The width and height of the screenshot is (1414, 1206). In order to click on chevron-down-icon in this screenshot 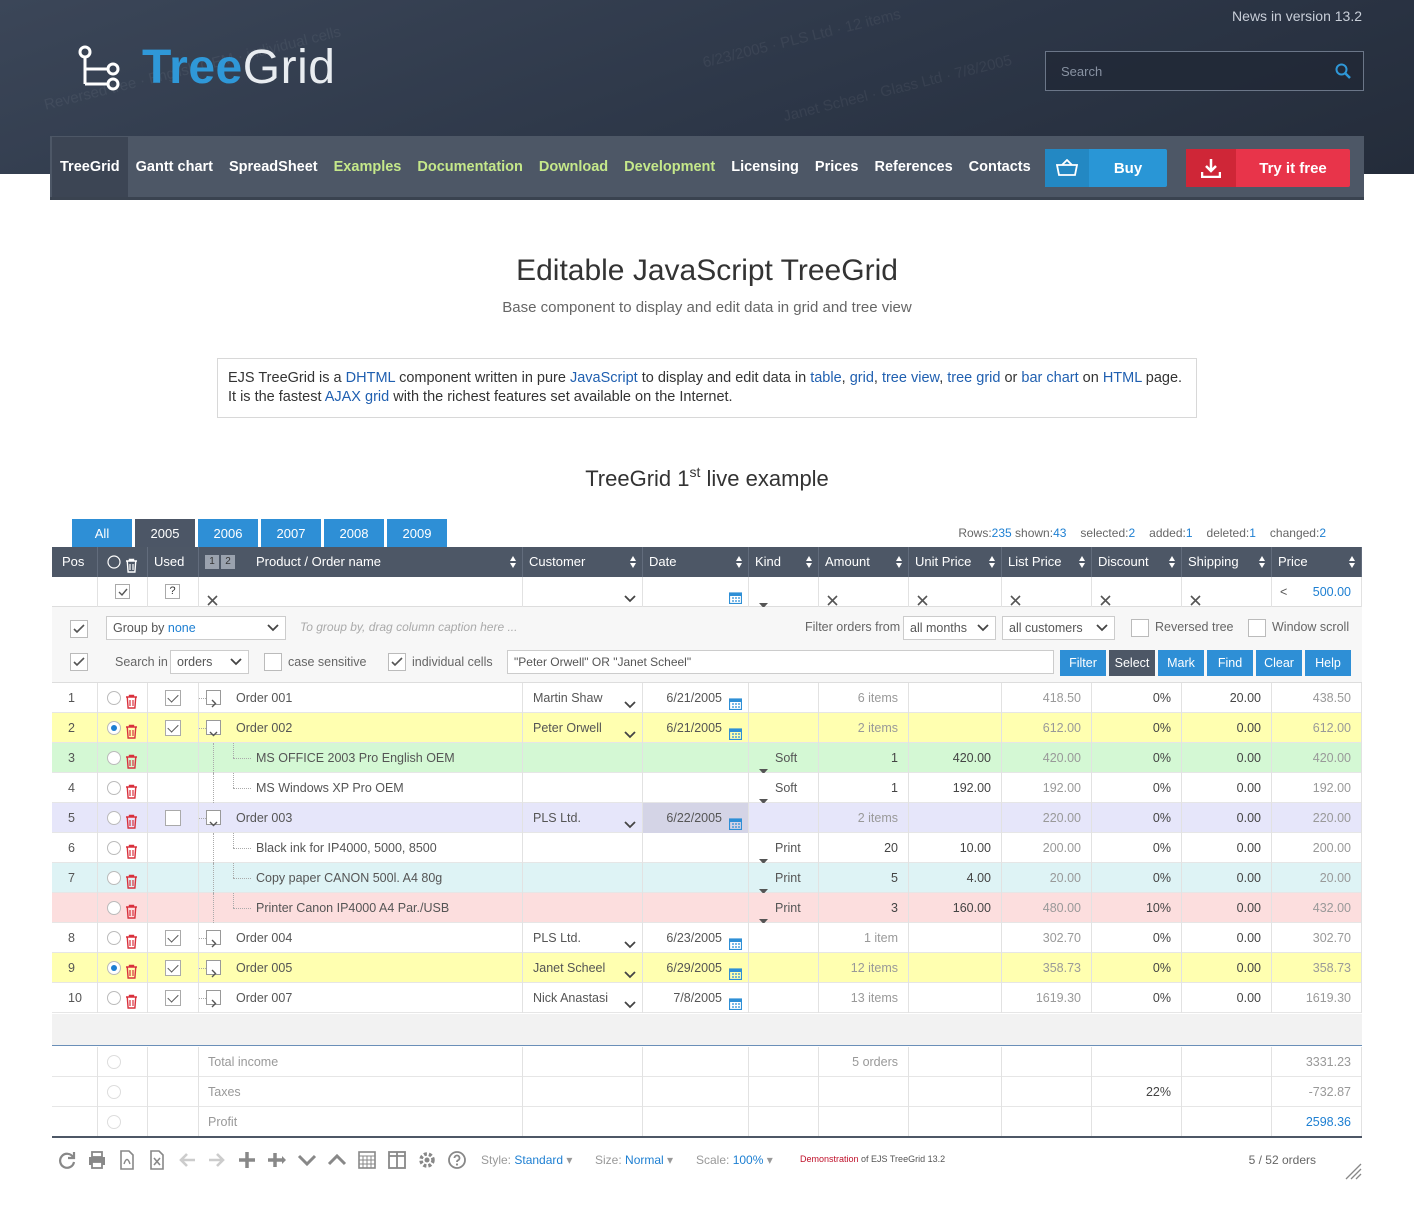, I will do `click(630, 732)`.